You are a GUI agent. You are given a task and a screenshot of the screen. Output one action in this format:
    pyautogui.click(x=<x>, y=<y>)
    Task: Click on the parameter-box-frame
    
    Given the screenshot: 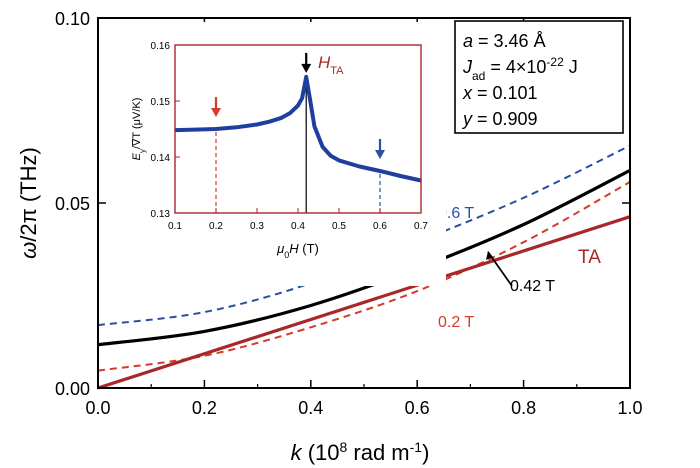 What is the action you would take?
    pyautogui.click(x=539, y=77)
    